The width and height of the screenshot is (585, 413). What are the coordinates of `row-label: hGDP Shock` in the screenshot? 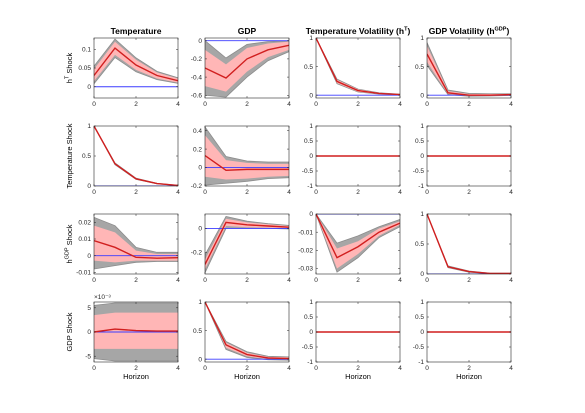 It's located at (70, 243).